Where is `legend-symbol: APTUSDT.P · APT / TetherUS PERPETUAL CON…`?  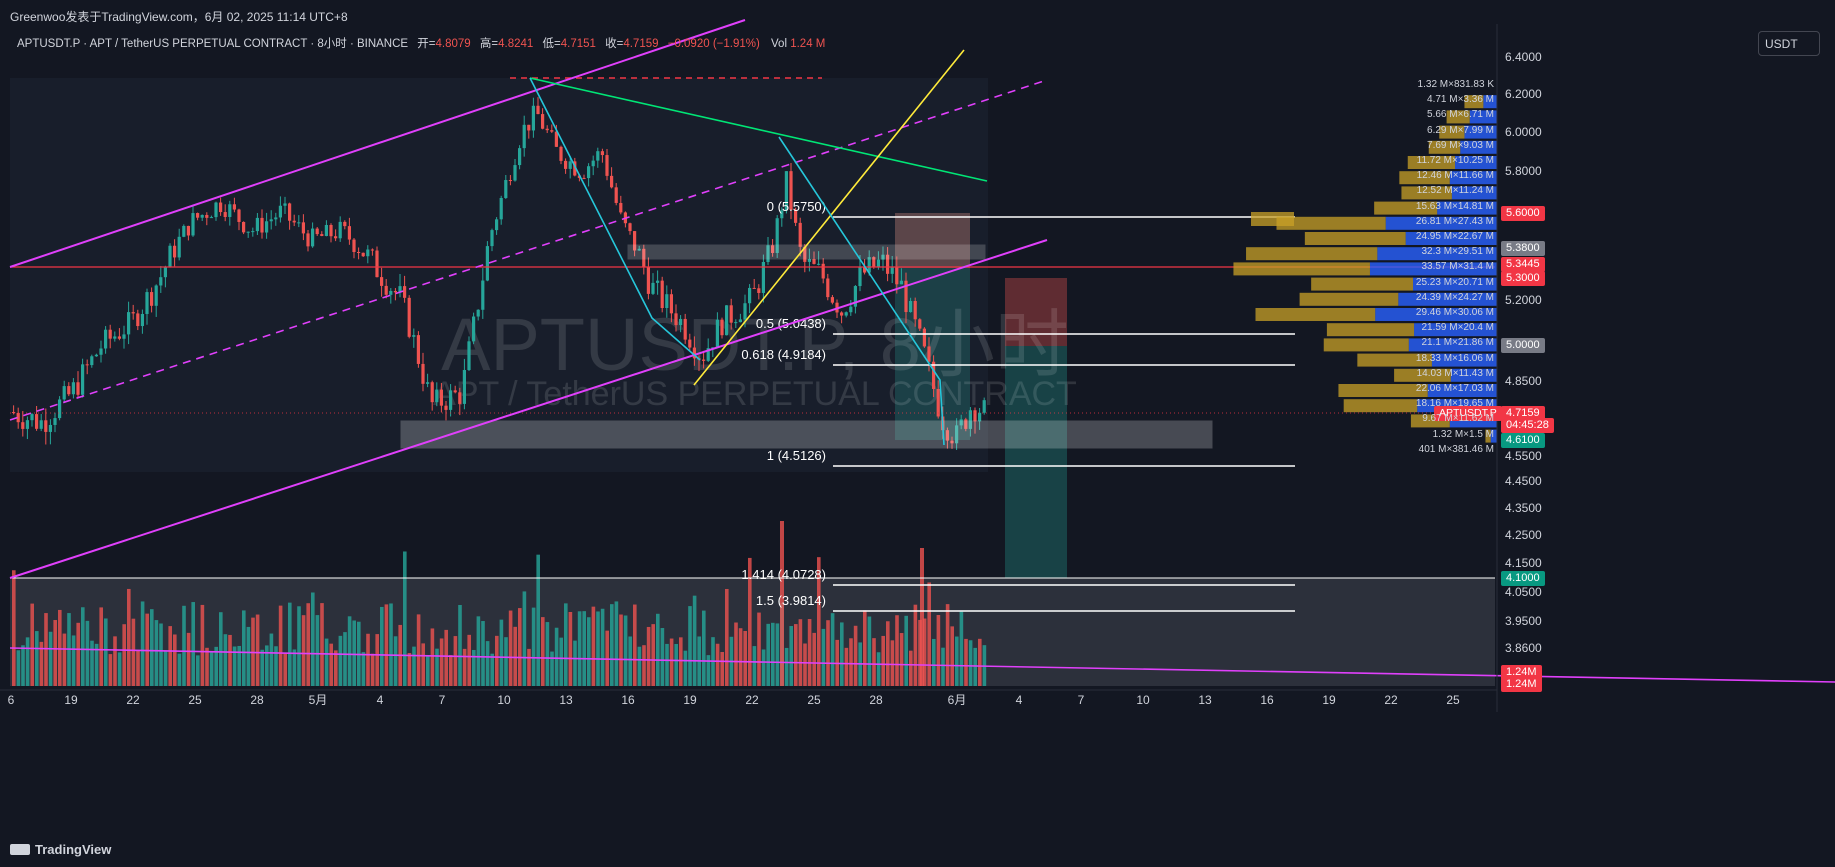
legend-symbol: APTUSDT.P · APT / TetherUS PERPETUAL CON… is located at coordinates (213, 44).